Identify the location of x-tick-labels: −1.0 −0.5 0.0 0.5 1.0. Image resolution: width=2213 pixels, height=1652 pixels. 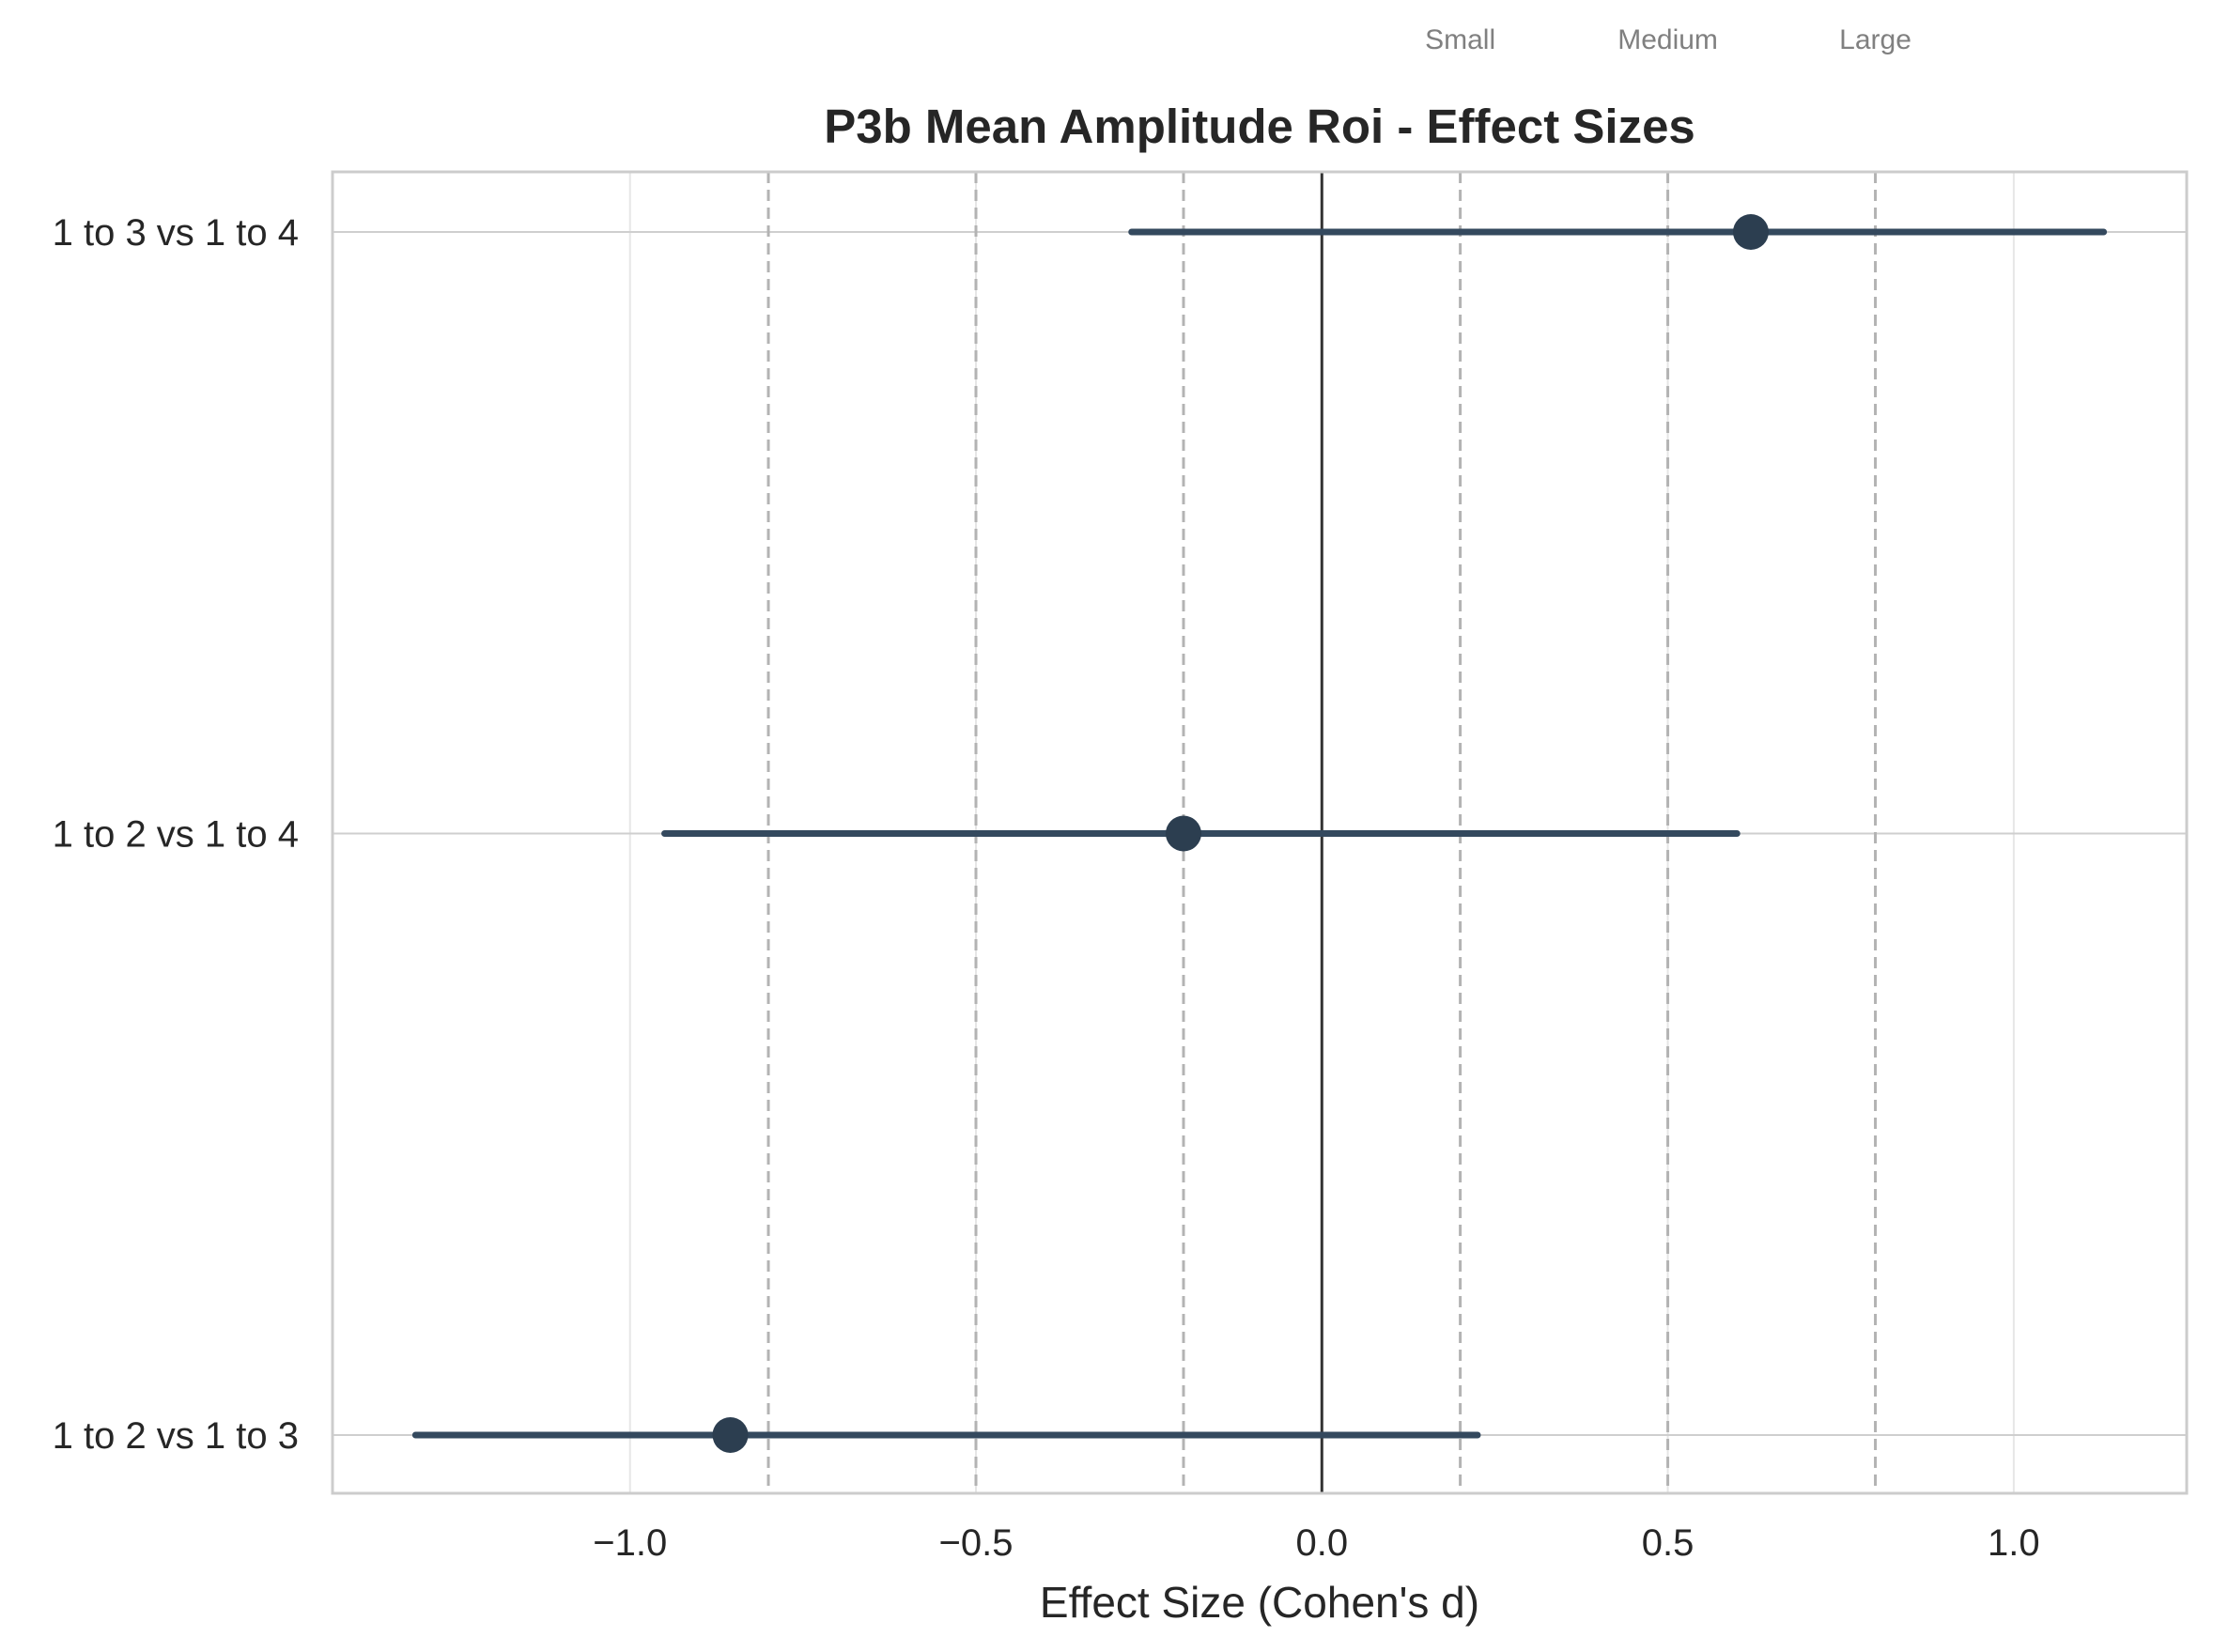
(1316, 1543).